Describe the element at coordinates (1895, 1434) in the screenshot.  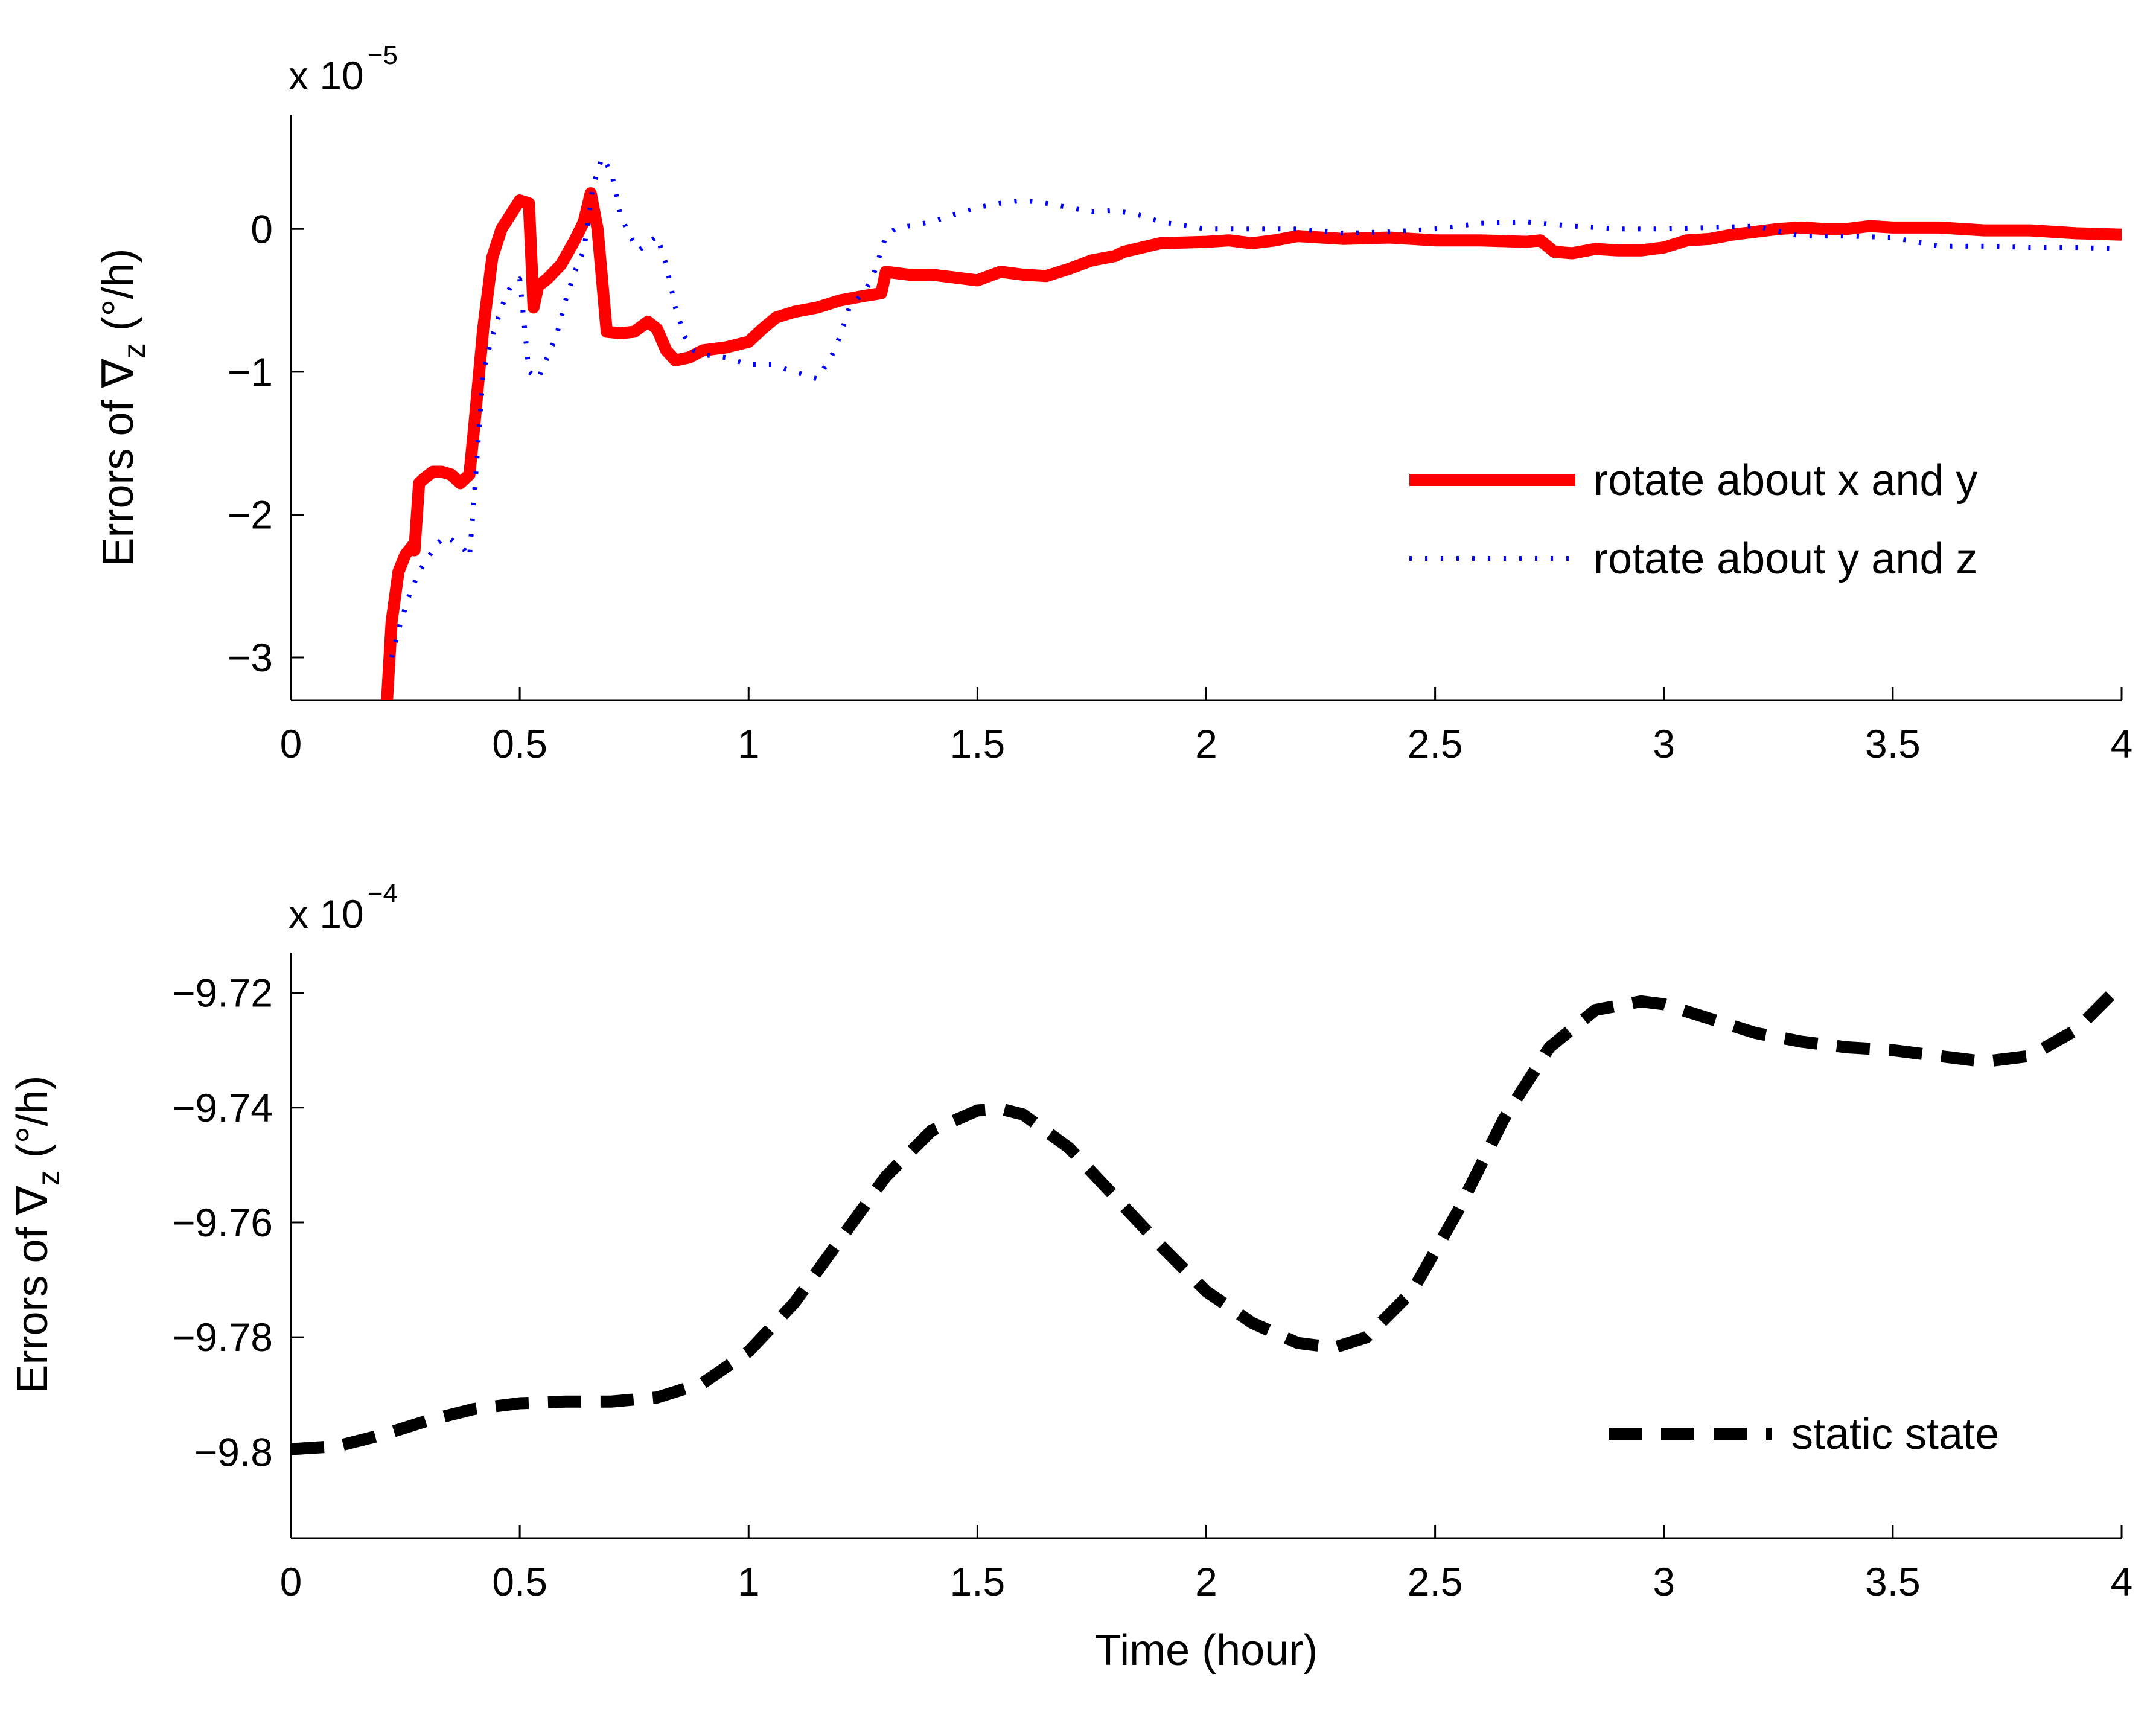
I see `legend-label: static state` at that location.